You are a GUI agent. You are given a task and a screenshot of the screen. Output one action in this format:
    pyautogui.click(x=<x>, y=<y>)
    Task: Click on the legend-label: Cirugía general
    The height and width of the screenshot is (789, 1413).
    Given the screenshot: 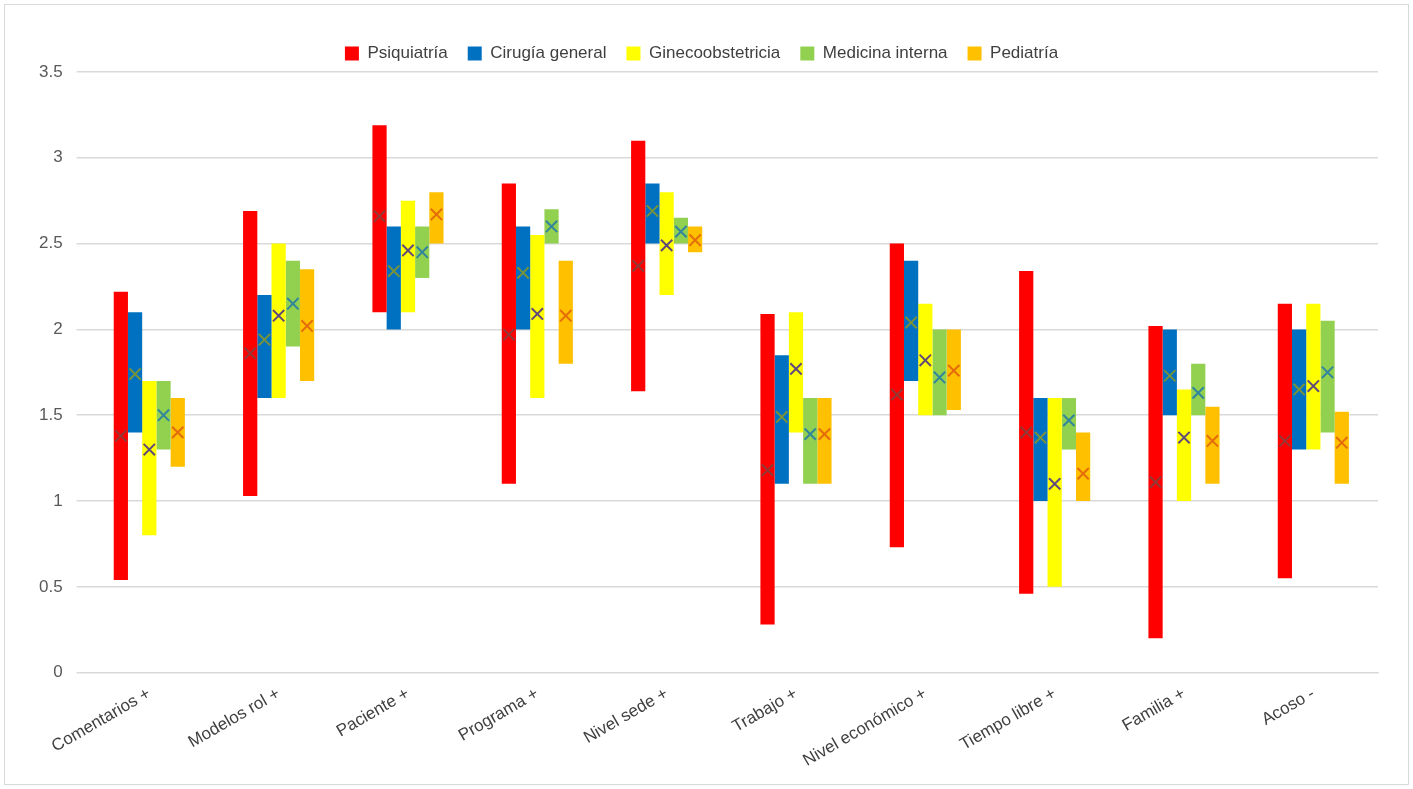 What is the action you would take?
    pyautogui.click(x=548, y=53)
    